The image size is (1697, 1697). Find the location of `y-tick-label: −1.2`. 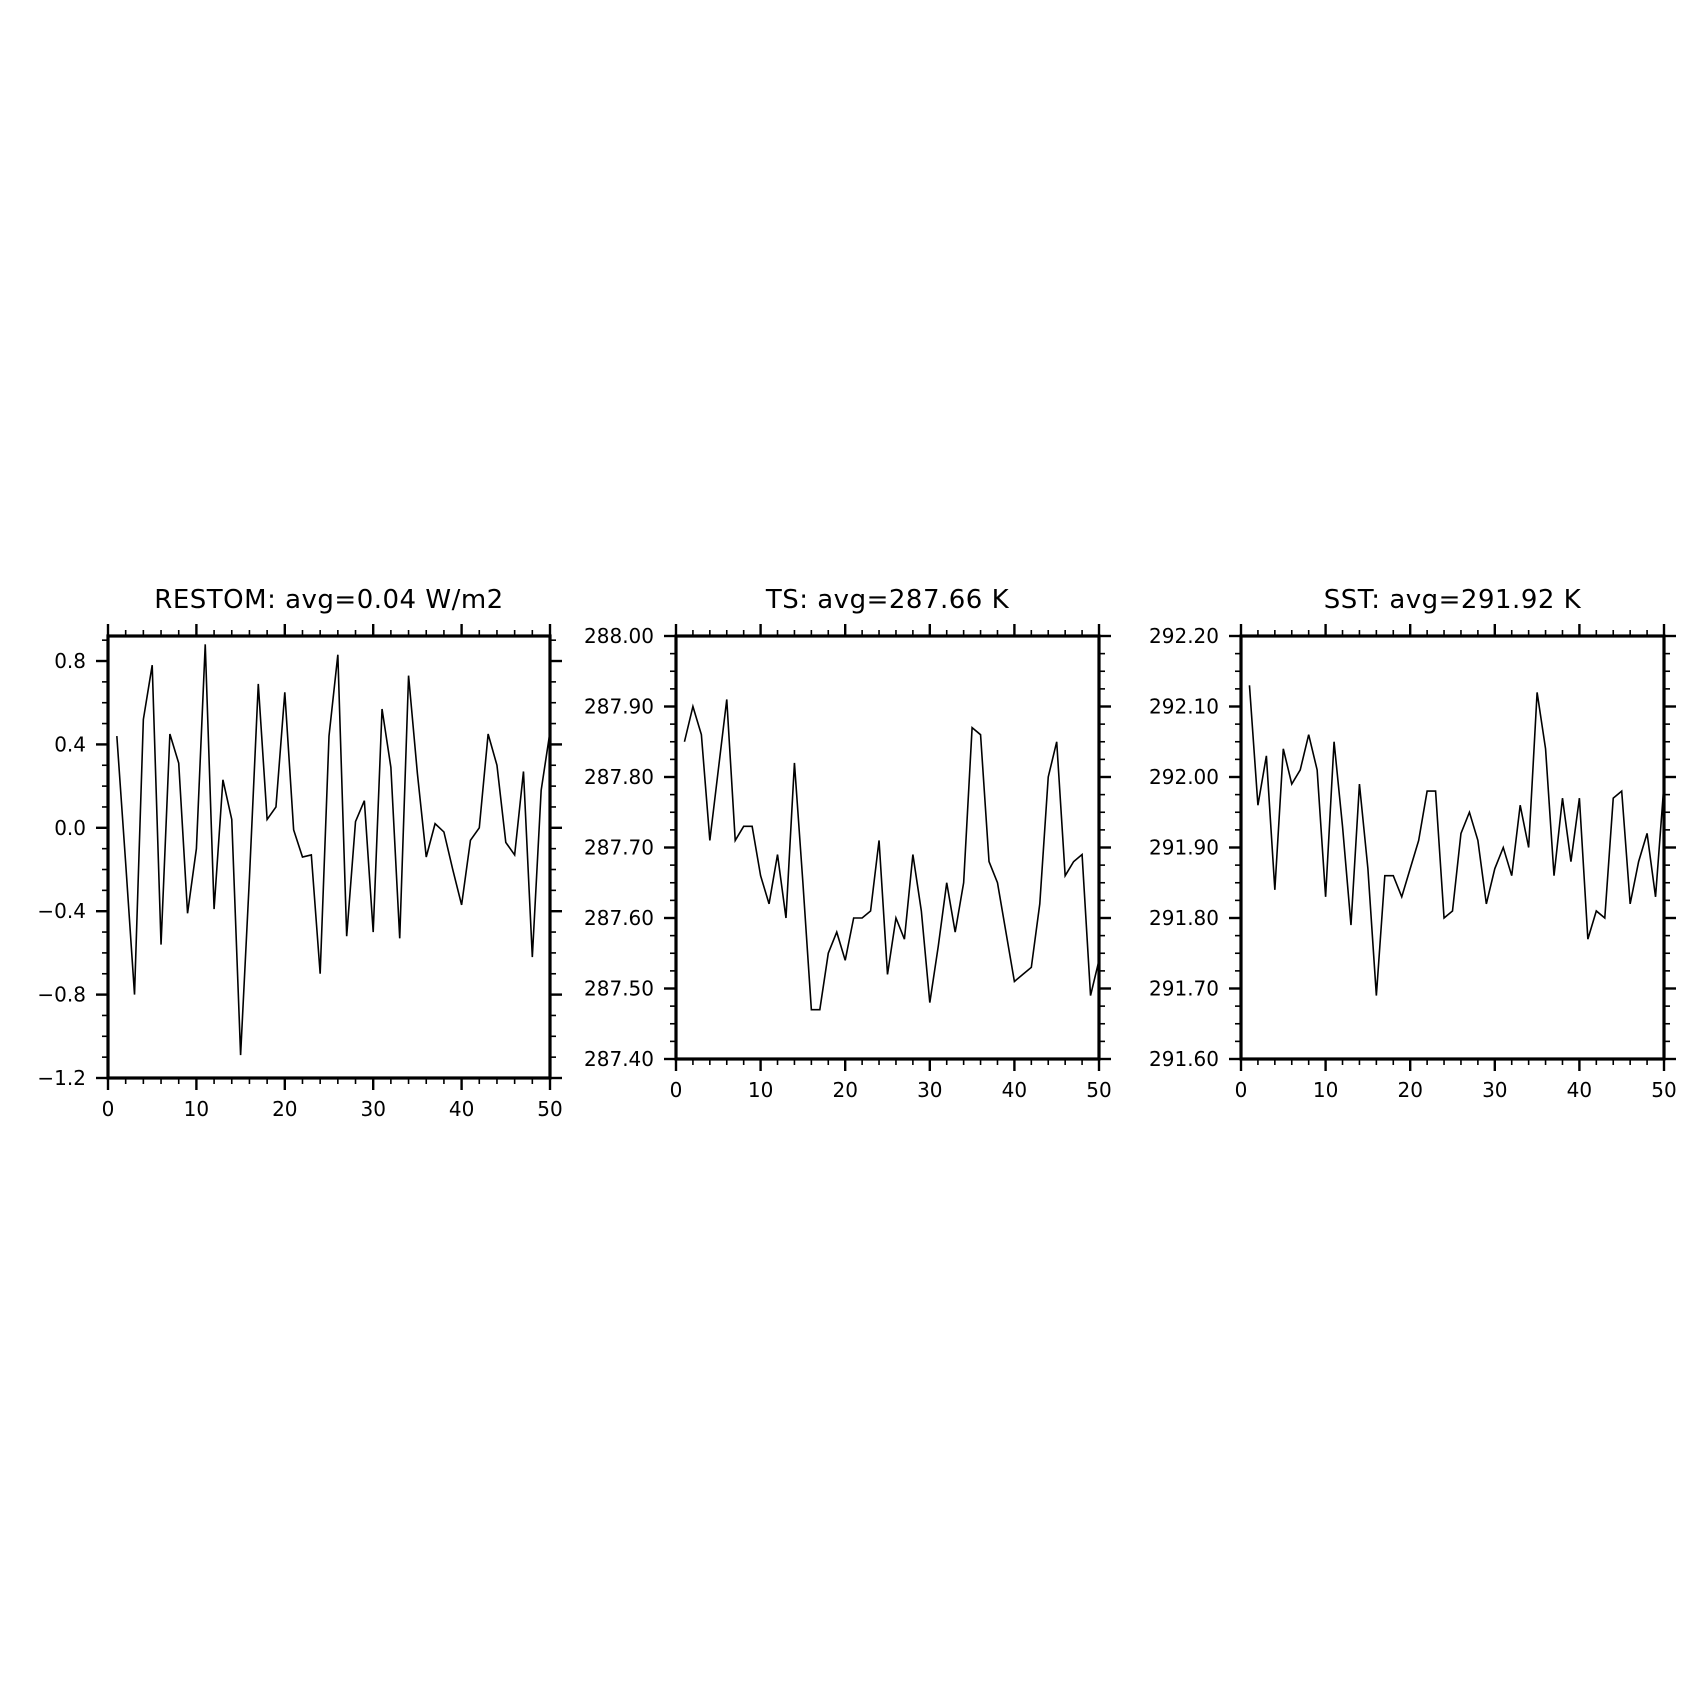

y-tick-label: −1.2 is located at coordinates (61, 1078).